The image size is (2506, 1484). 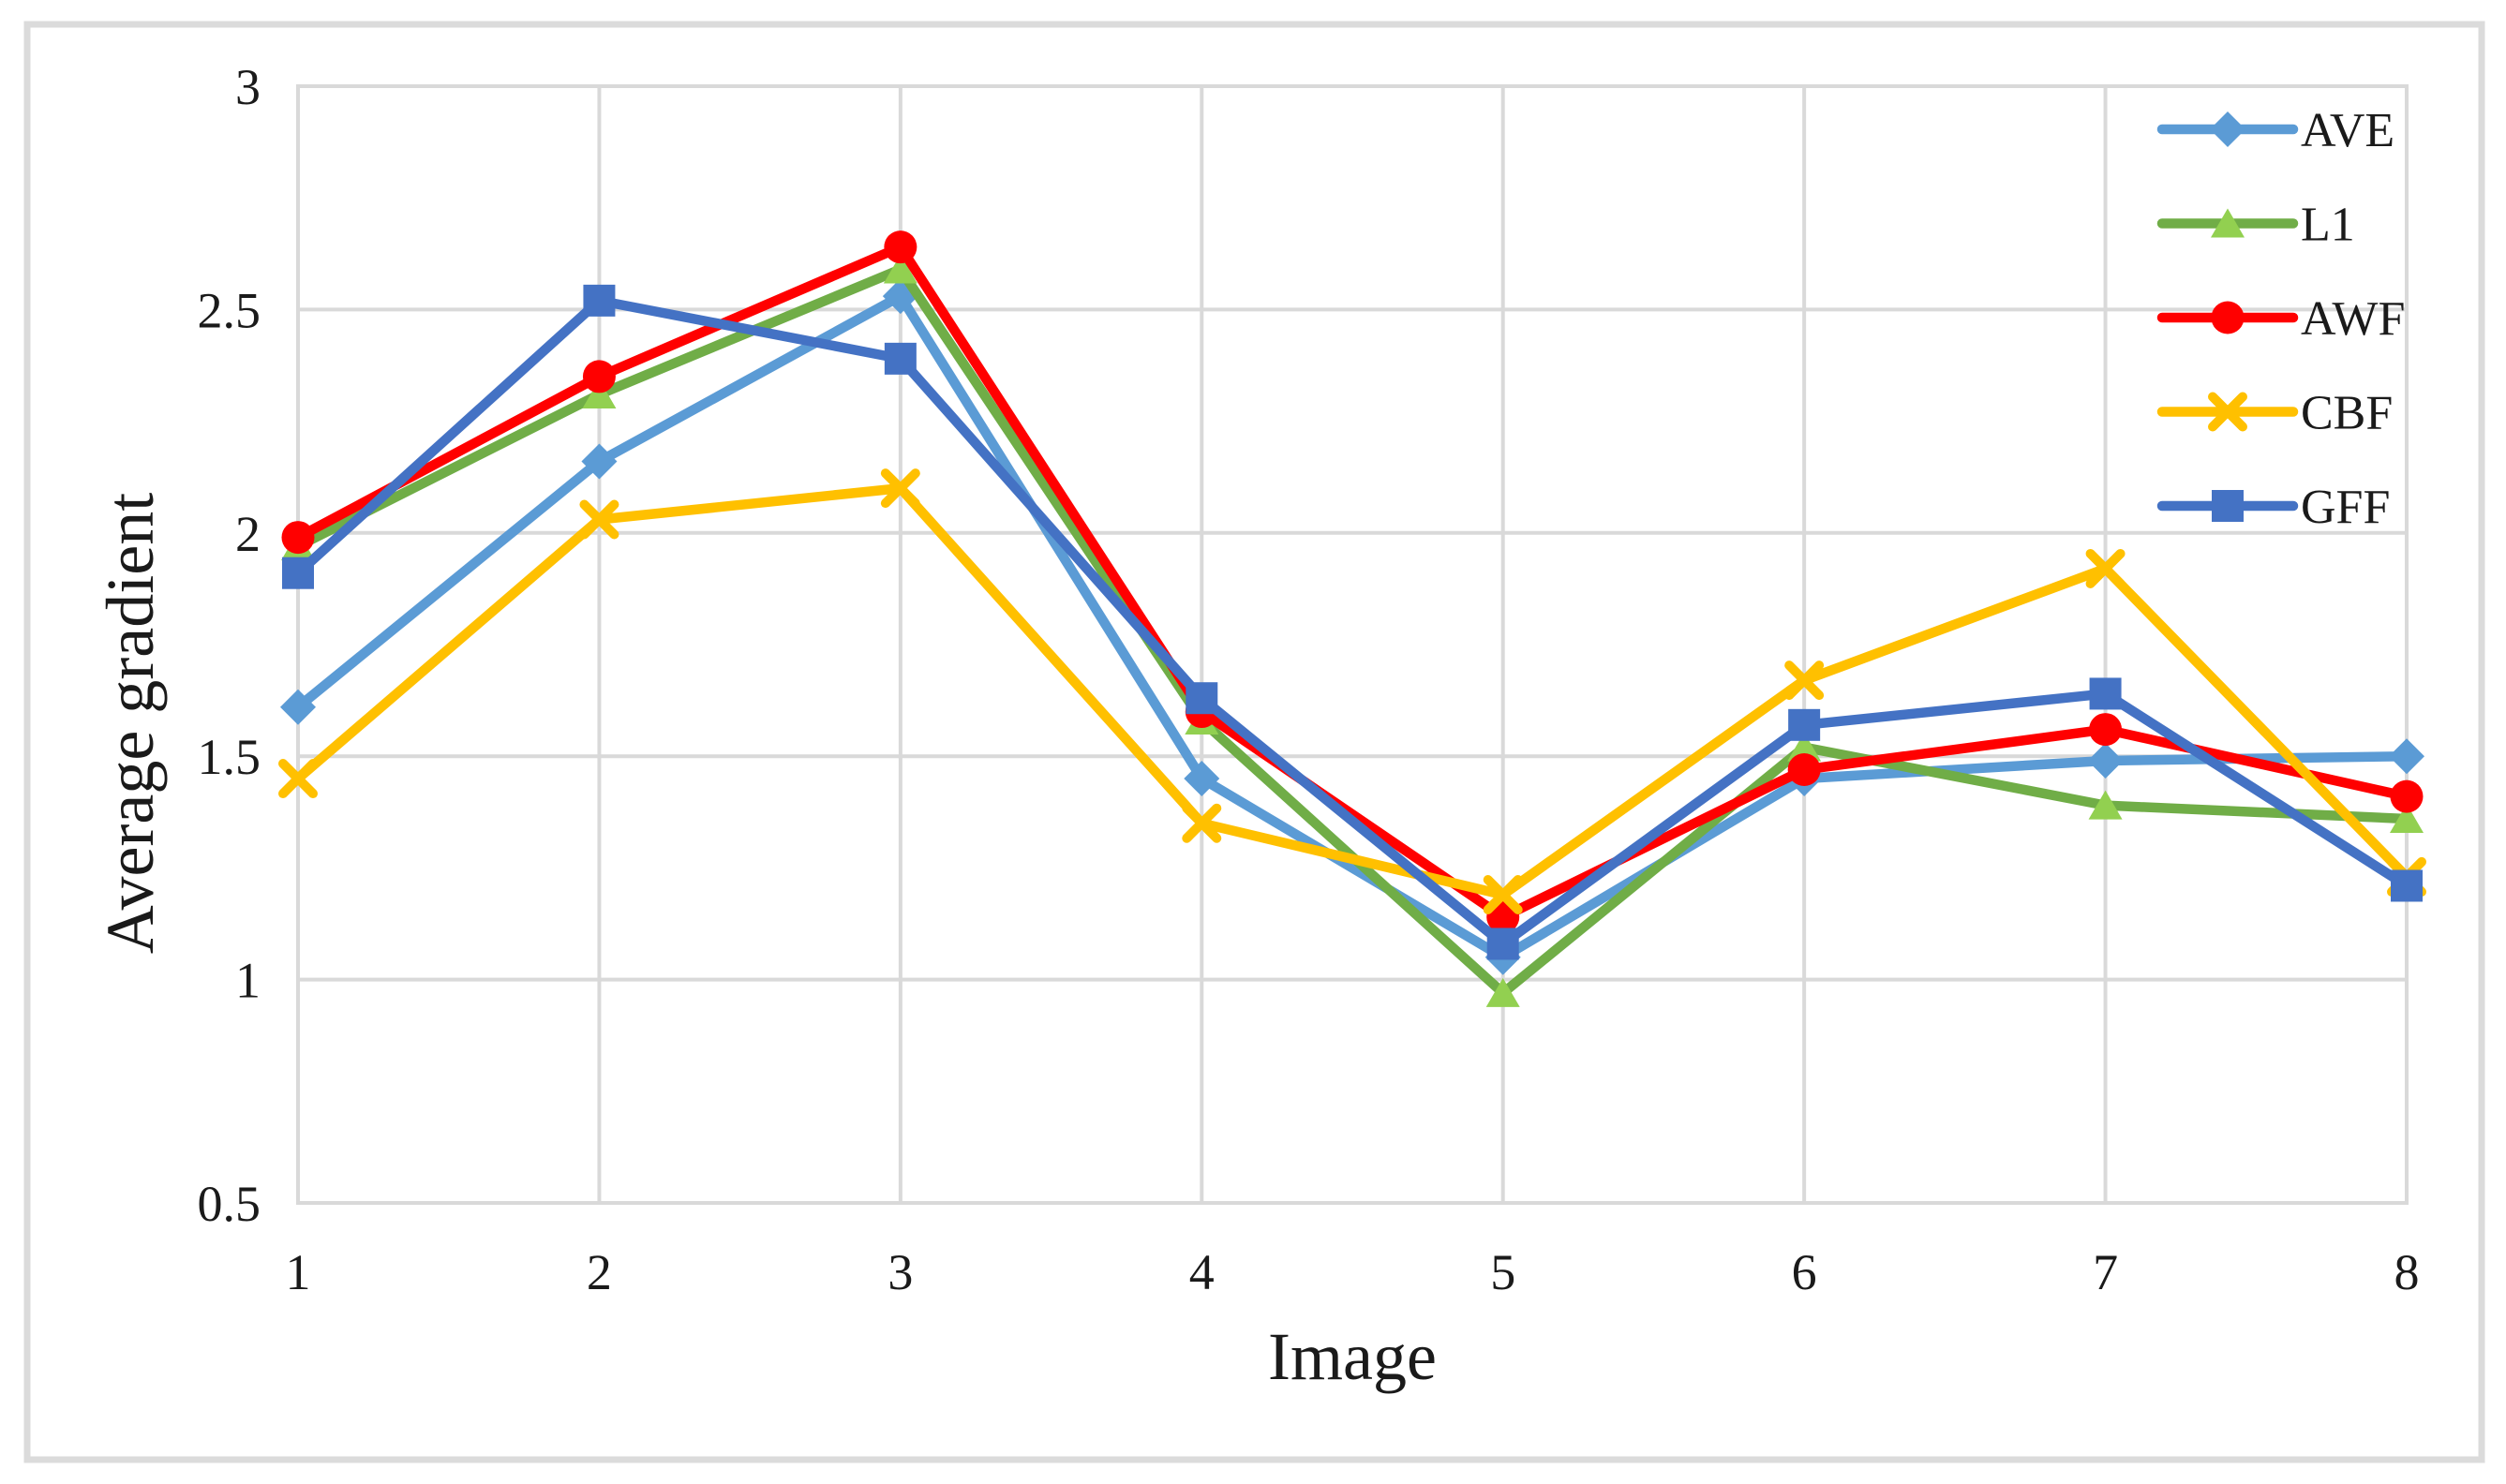 What do you see at coordinates (2328, 225) in the screenshot?
I see `legend-label: L1` at bounding box center [2328, 225].